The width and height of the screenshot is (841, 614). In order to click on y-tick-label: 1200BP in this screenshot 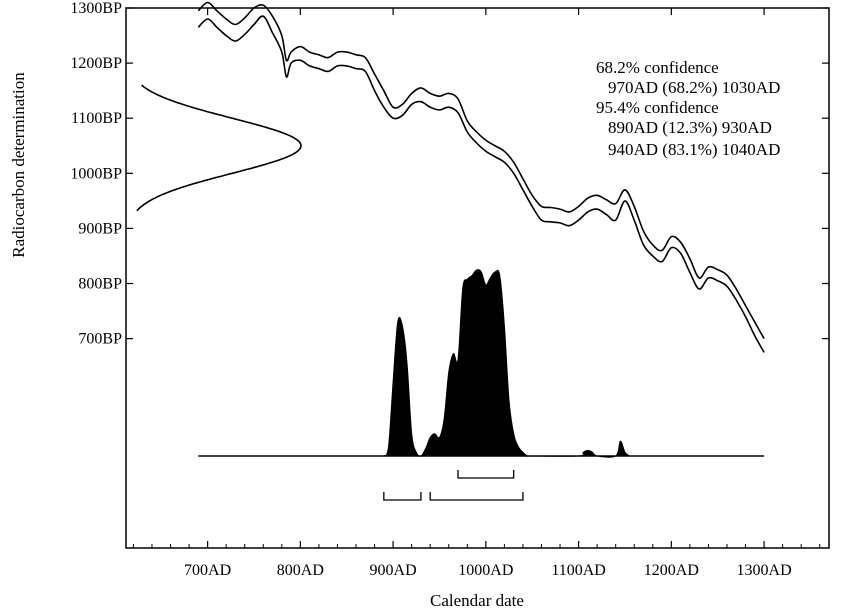, I will do `click(96, 63)`.